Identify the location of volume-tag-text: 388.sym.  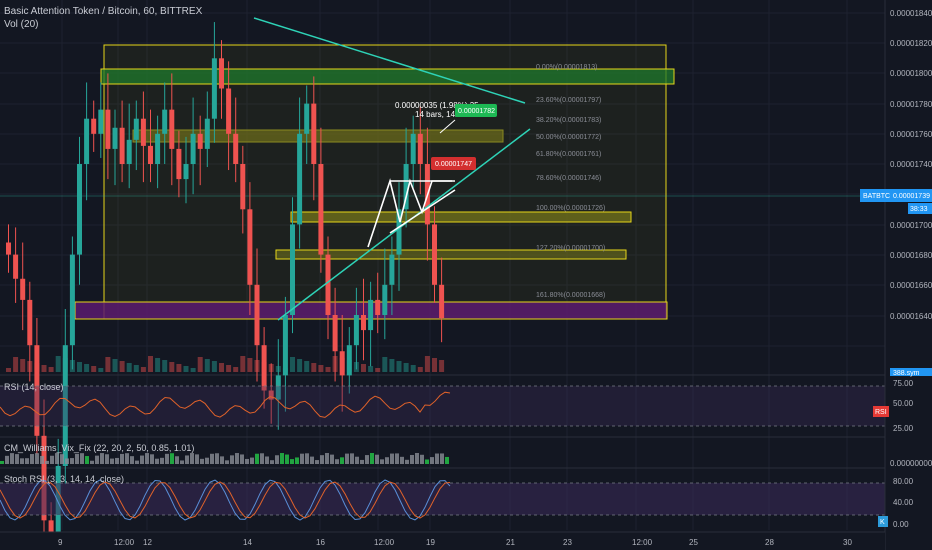
(906, 373).